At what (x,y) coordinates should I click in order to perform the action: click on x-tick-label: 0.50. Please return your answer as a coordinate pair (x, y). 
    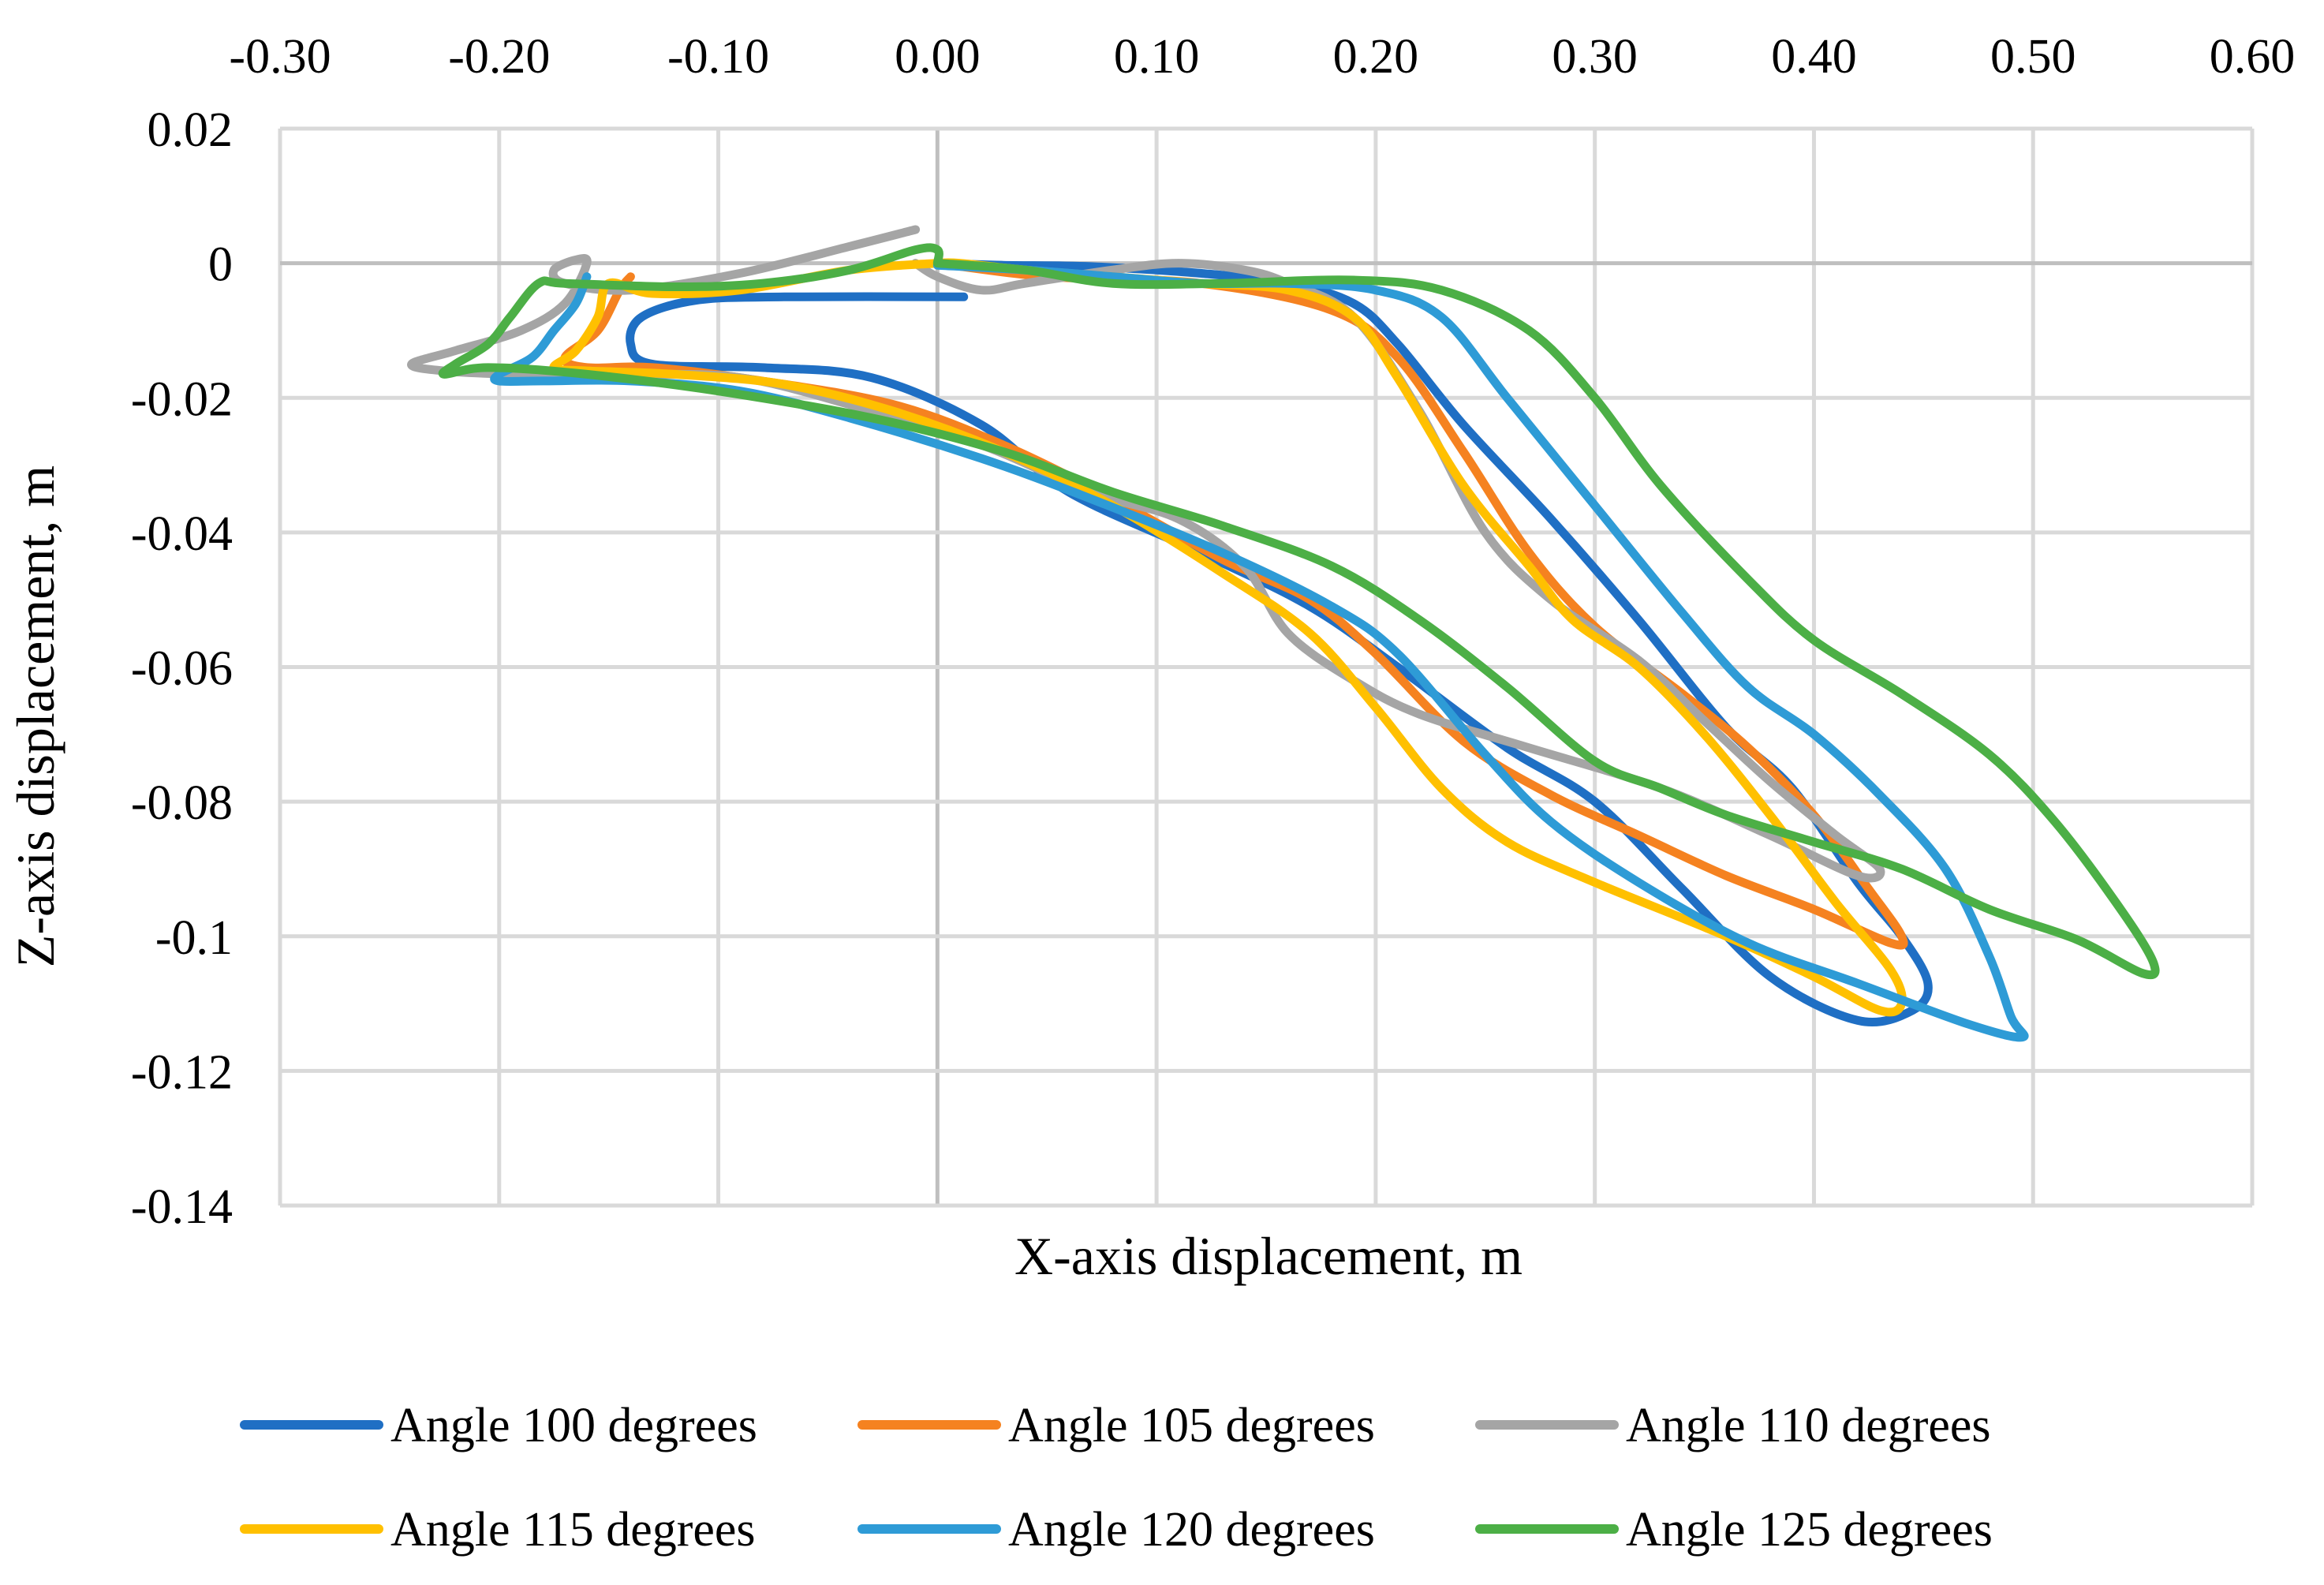
    Looking at the image, I should click on (2033, 57).